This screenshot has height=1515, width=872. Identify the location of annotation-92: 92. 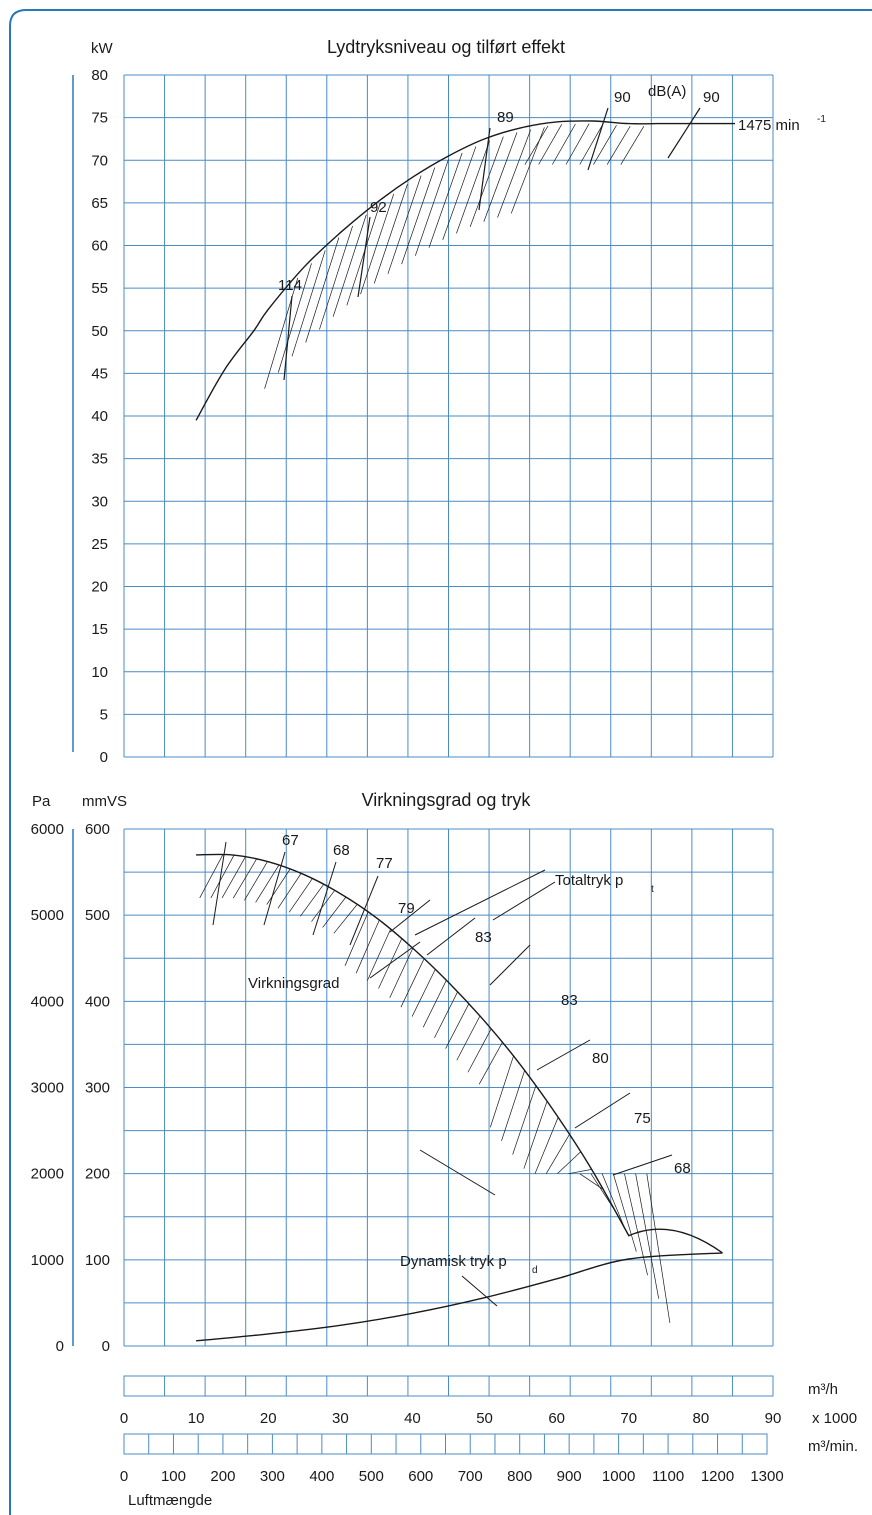
(378, 207).